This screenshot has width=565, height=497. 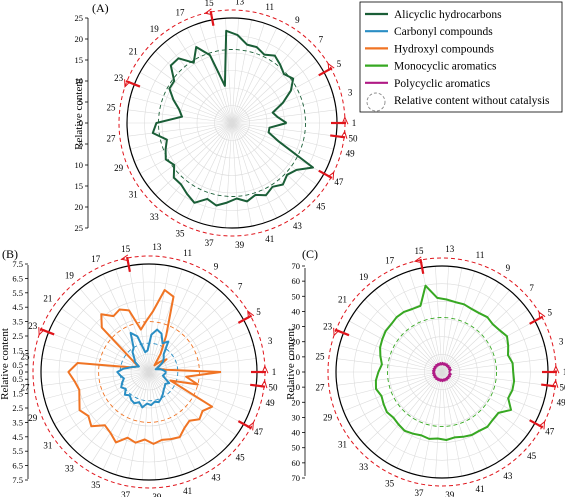 I want to click on angular-label: 9, so click(x=508, y=268).